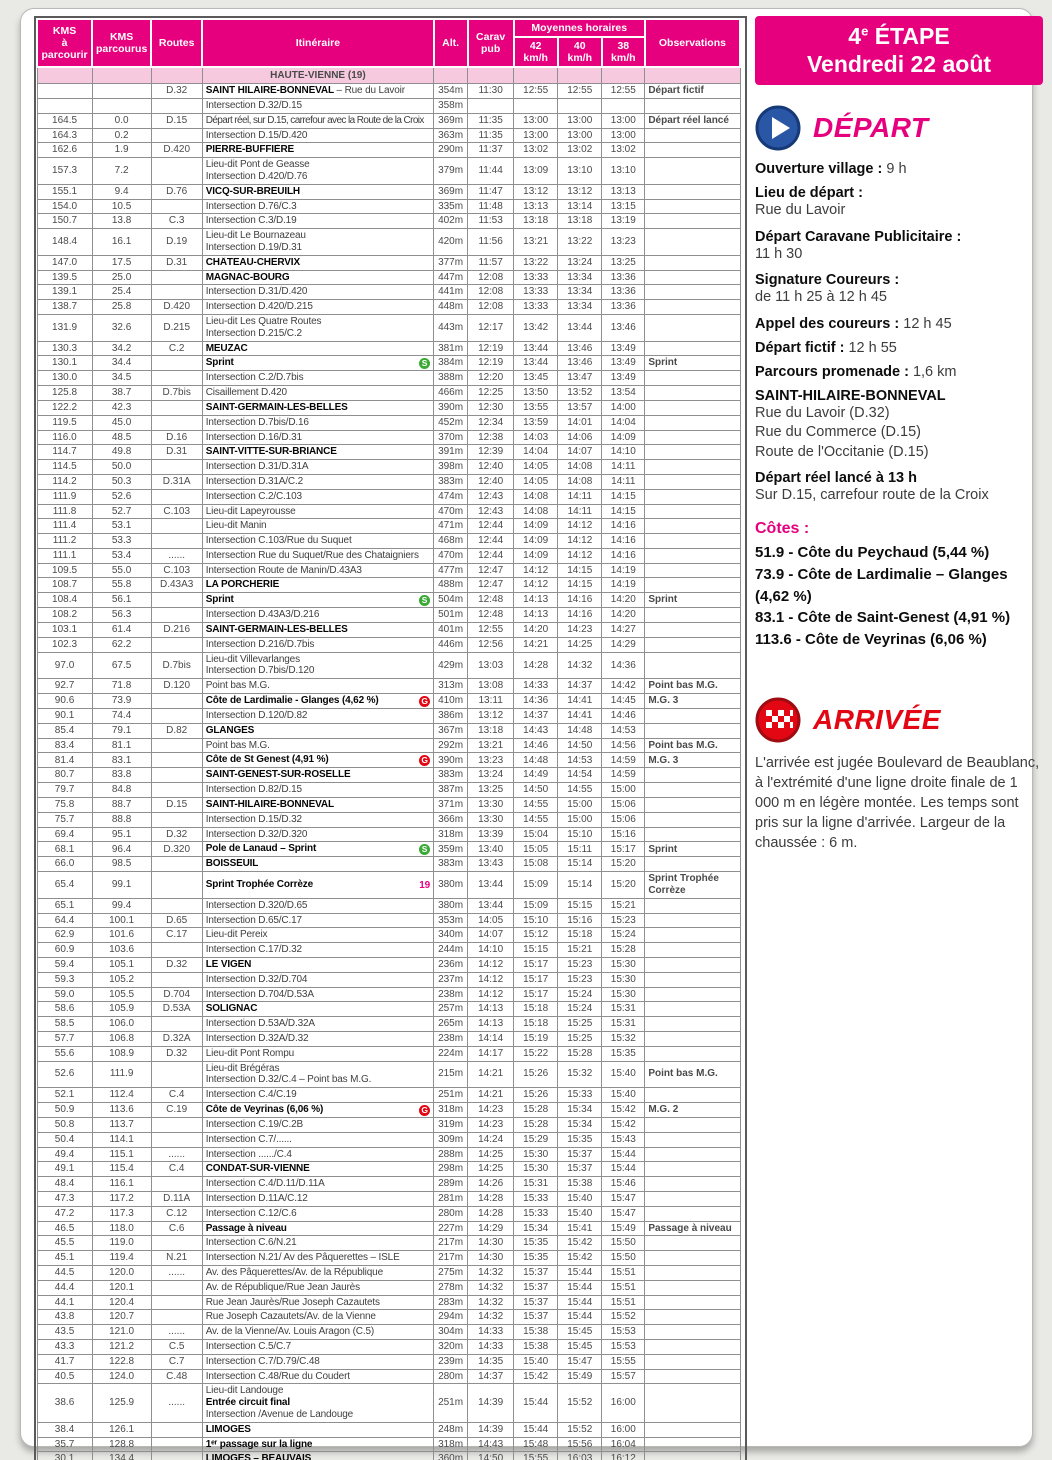 Image resolution: width=1052 pixels, height=1460 pixels. Describe the element at coordinates (692, 885) in the screenshot. I see `cell-observations: Sprint Trophée Corrèze` at that location.